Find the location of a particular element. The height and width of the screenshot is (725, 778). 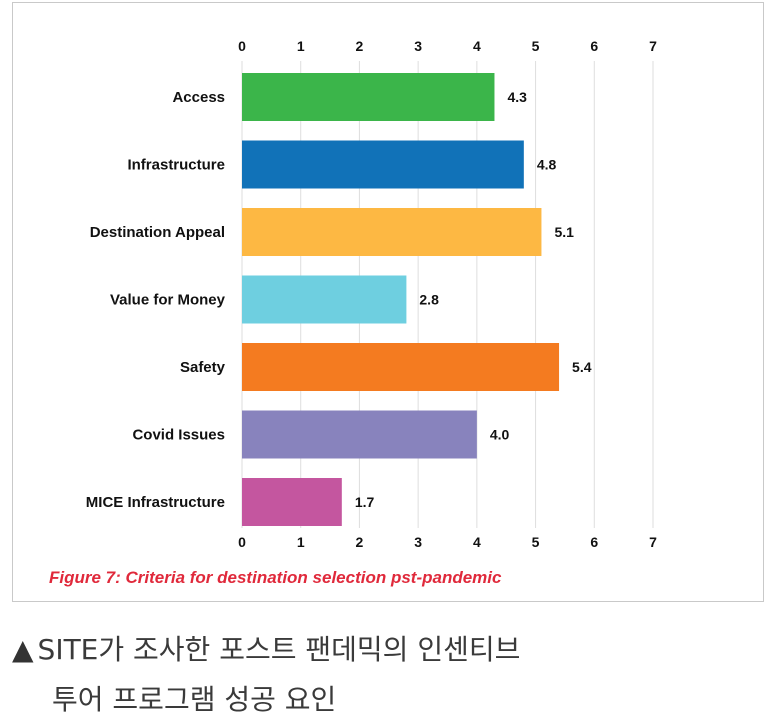

x-tick-label-top-0: 0 is located at coordinates (242, 46).